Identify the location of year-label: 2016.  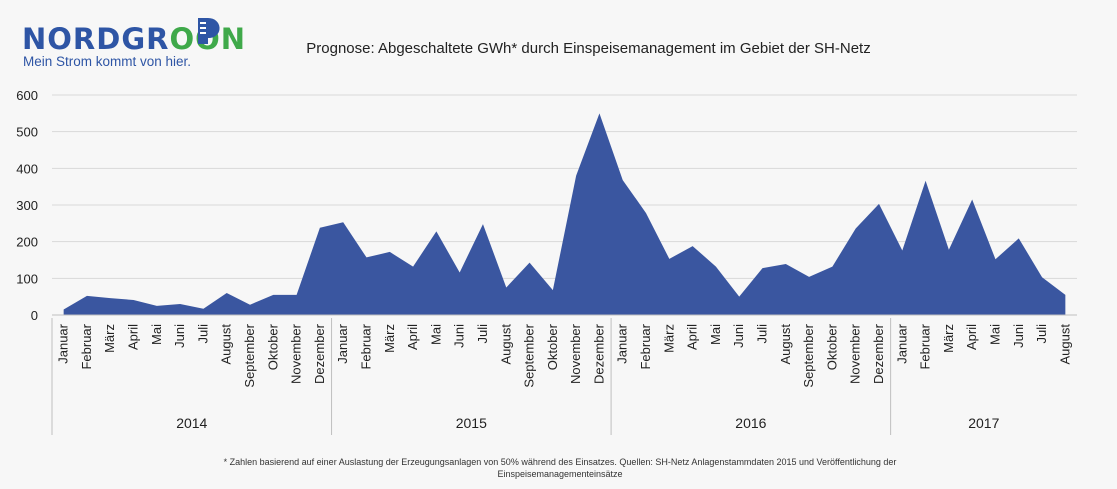
(750, 423).